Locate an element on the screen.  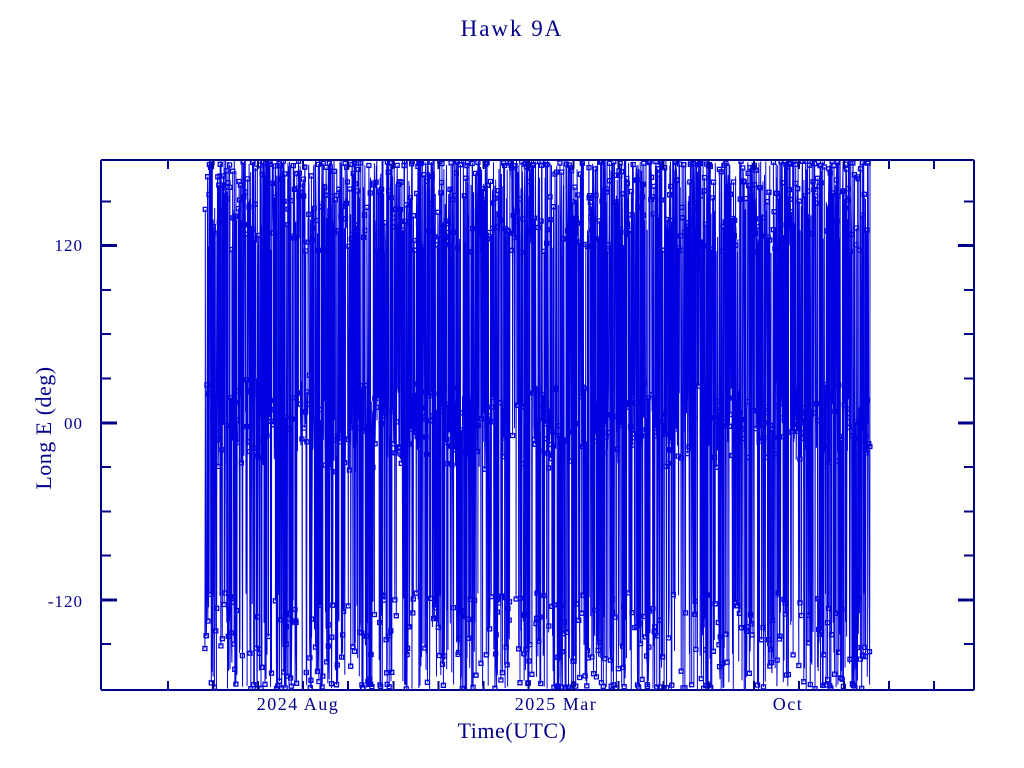
x-tick-label-2024-aug: 2024 Aug is located at coordinates (298, 704).